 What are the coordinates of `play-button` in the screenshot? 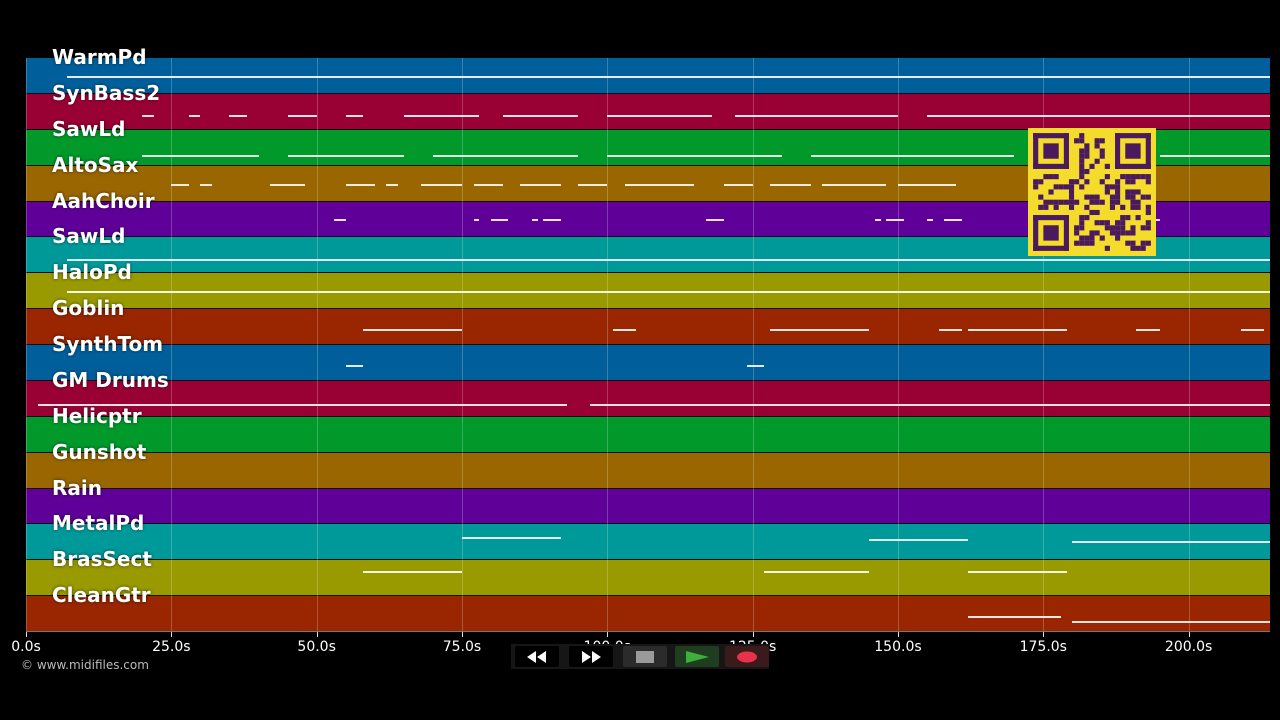 It's located at (697, 656).